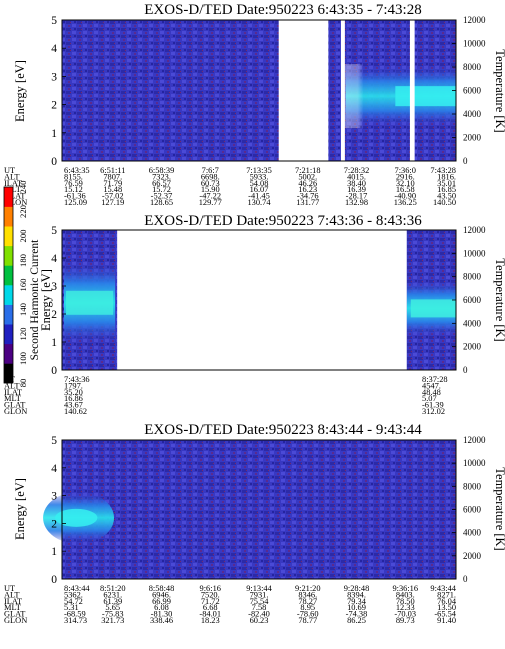 Image resolution: width=505 pixels, height=649 pixels. Describe the element at coordinates (210, 196) in the screenshot. I see `ephemeris-value: -47.22` at that location.